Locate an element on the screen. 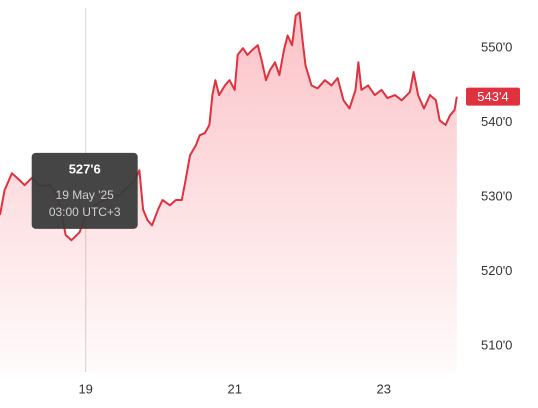 The image size is (538, 408). tooltip-box is located at coordinates (84, 190).